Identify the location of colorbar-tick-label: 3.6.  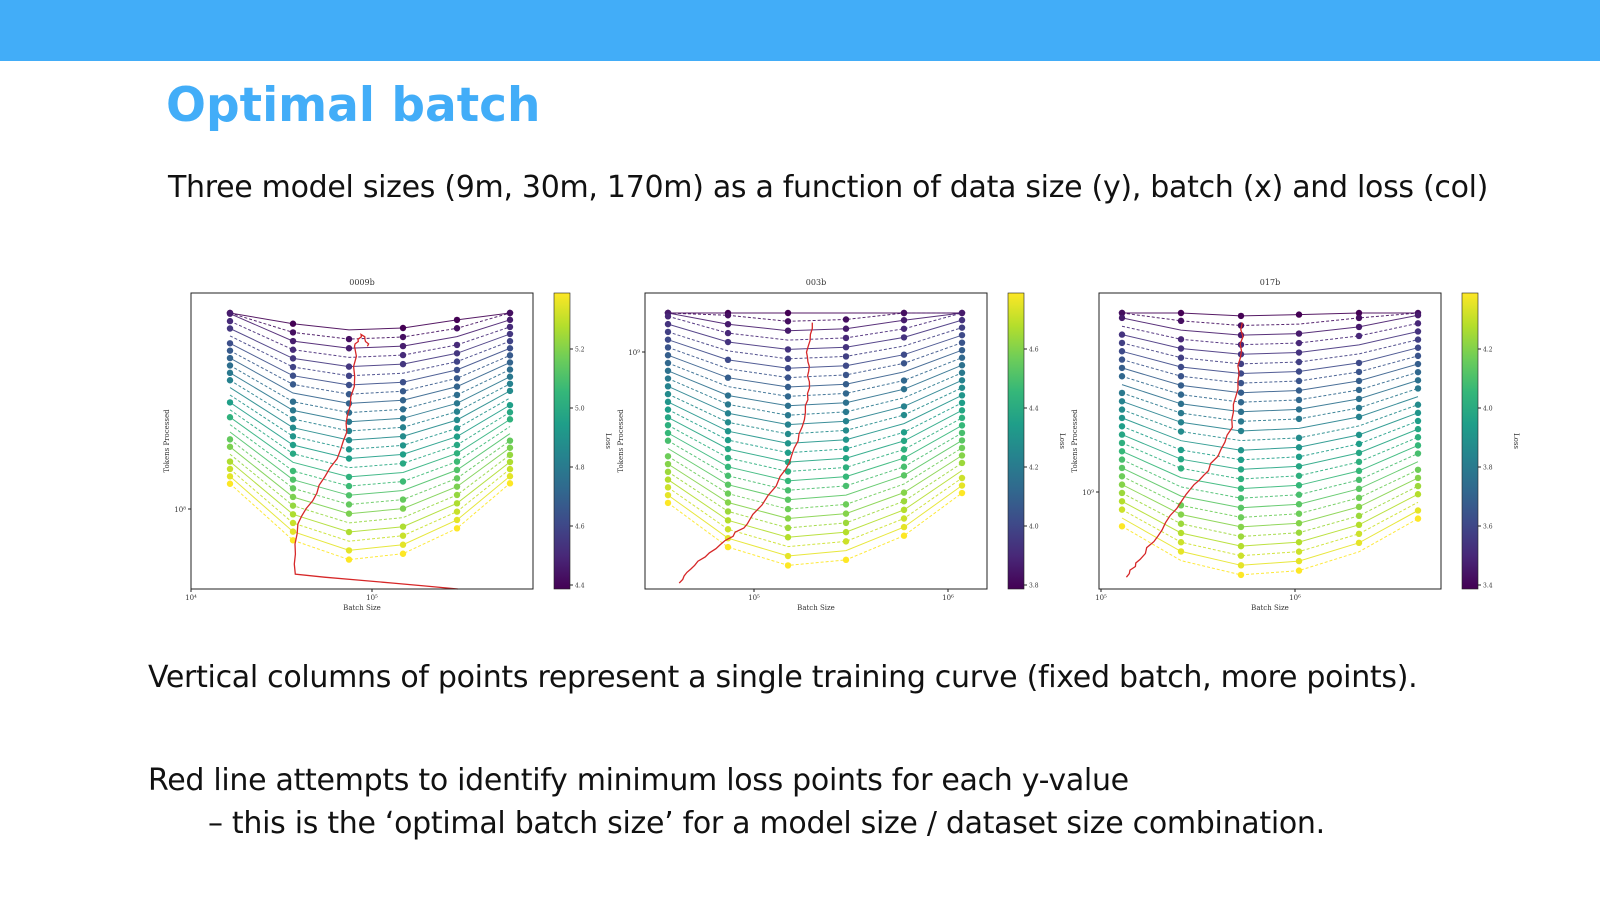
(1488, 527).